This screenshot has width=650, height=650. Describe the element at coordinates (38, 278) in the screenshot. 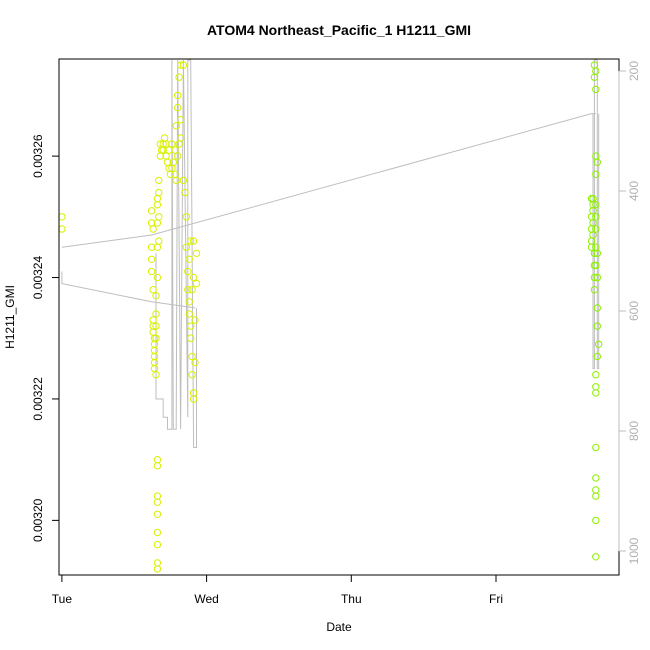

I see `y-tick-label: 0.00324` at that location.